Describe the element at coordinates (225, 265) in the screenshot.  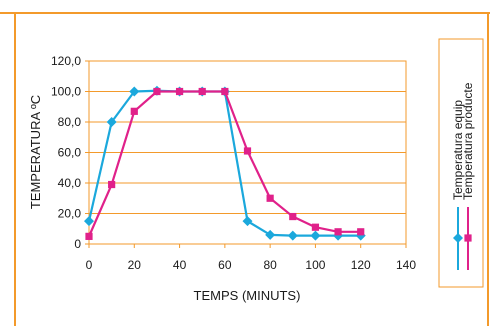
I see `x-tick-label: 60` at that location.